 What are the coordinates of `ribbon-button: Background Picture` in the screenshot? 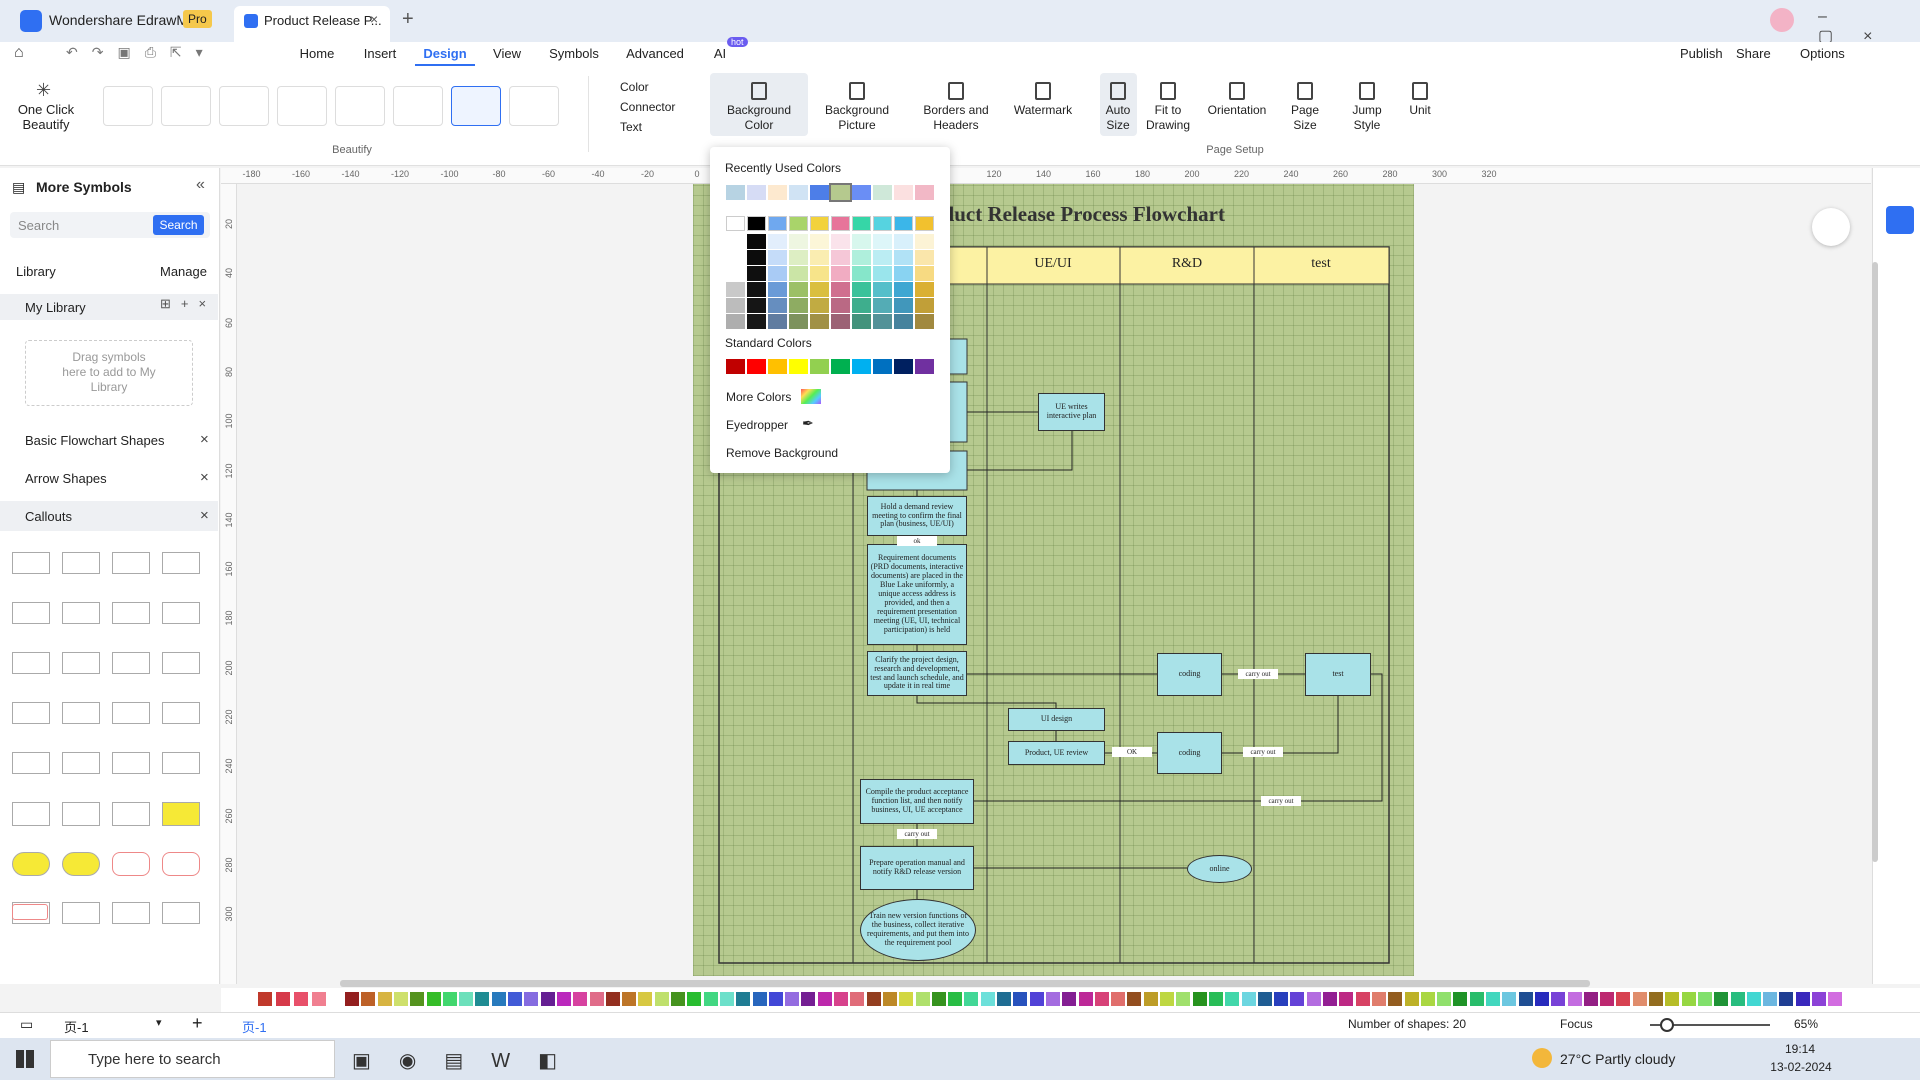 It's located at (857, 117).